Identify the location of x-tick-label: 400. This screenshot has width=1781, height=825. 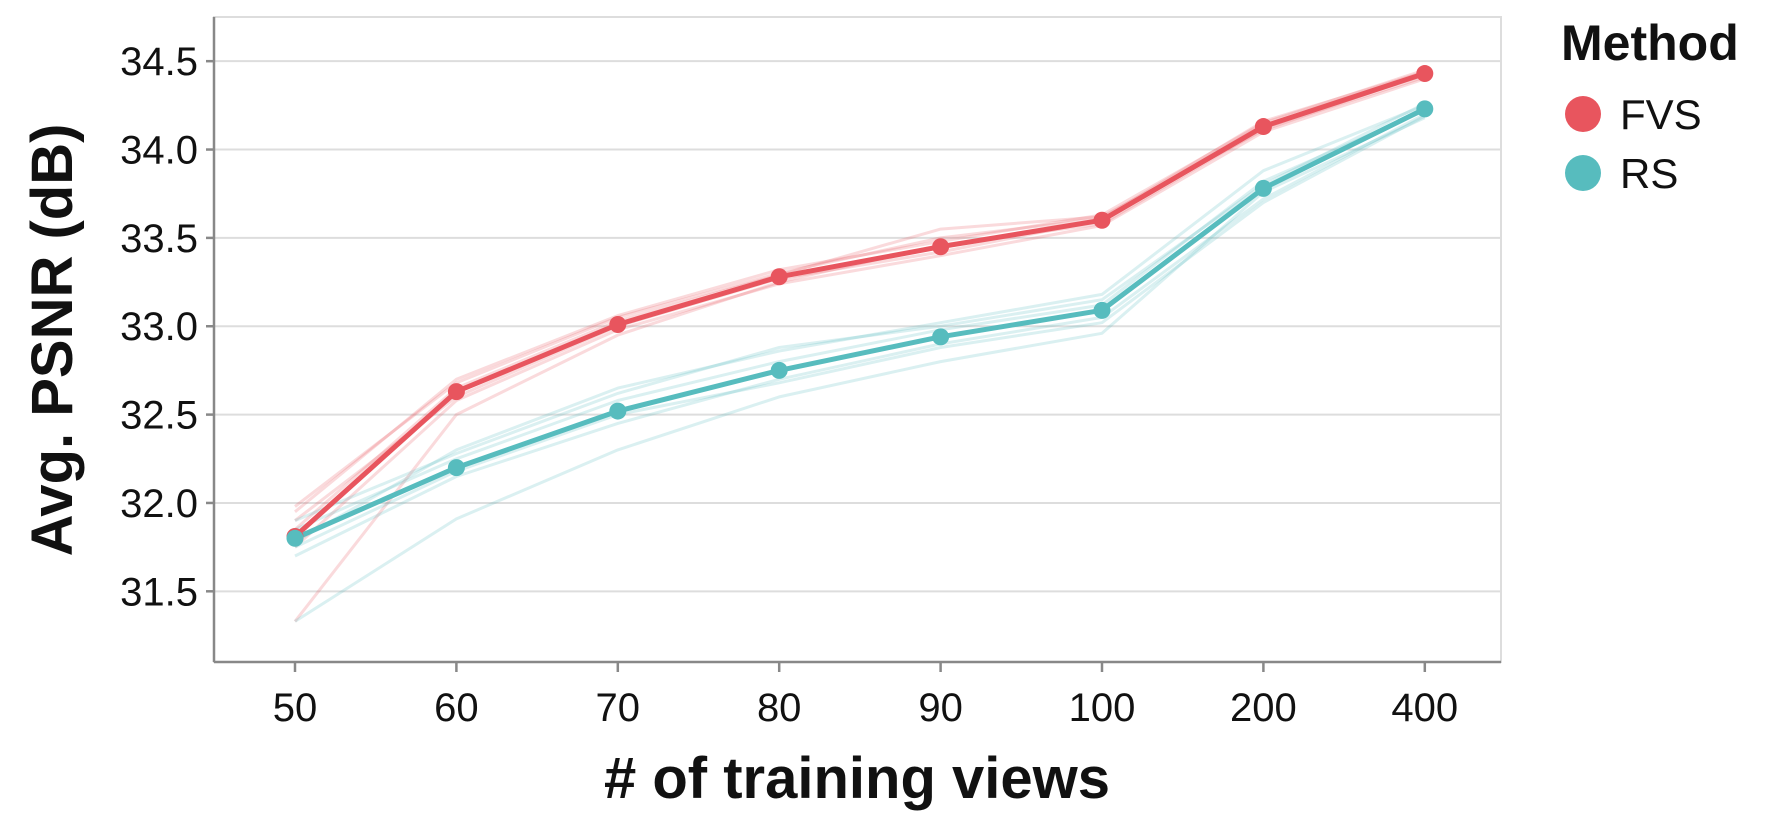
(1424, 708).